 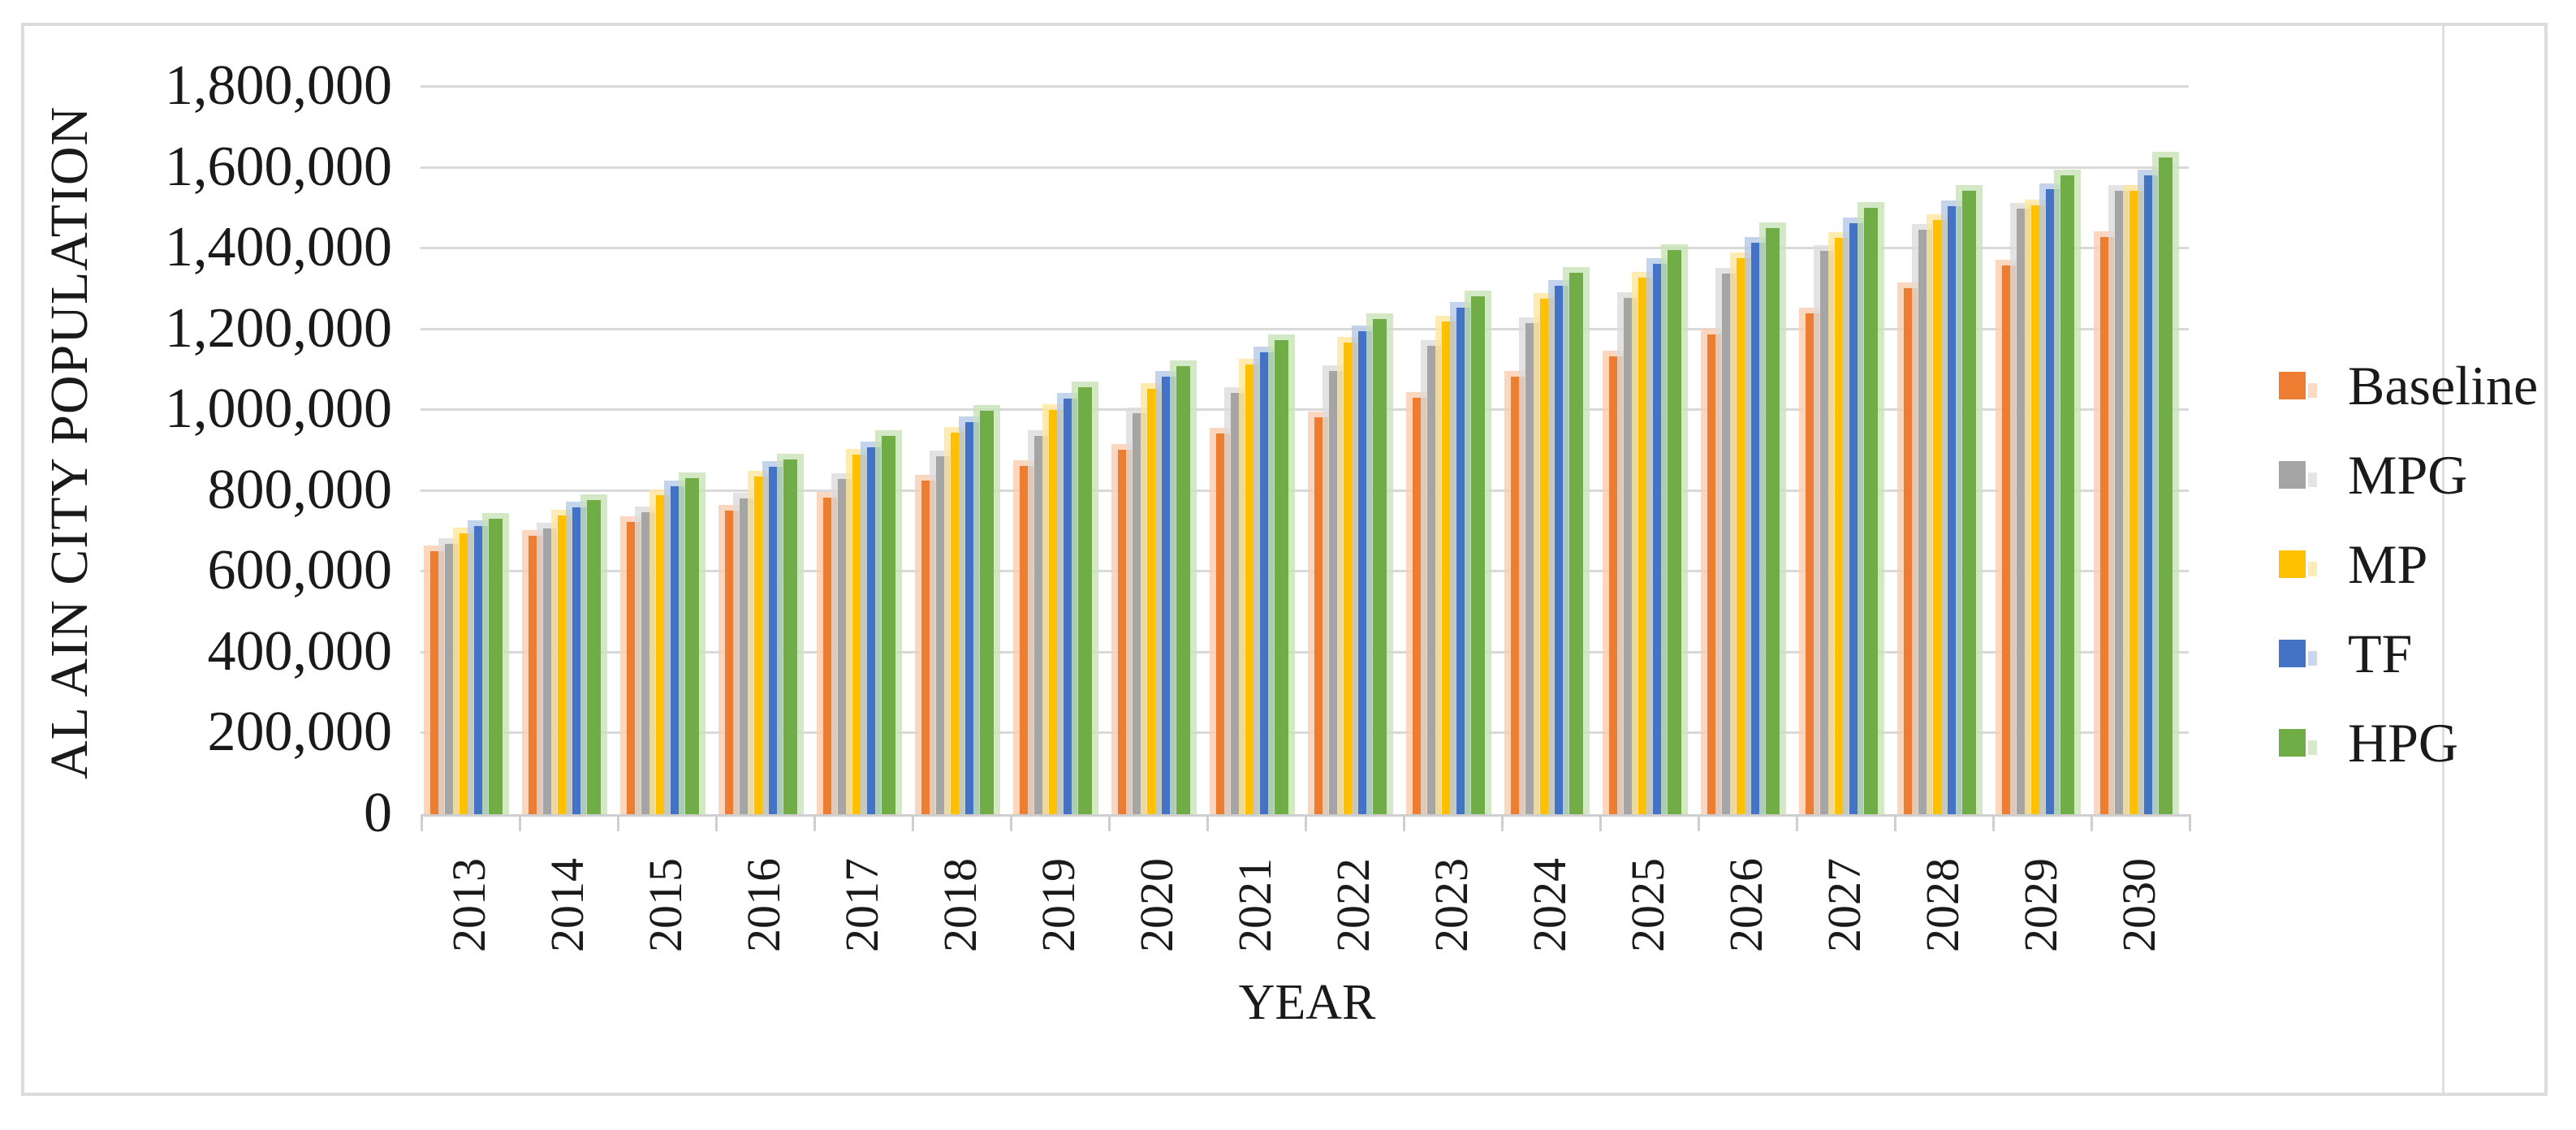 What do you see at coordinates (2388, 564) in the screenshot?
I see `legend-item-label: MP` at bounding box center [2388, 564].